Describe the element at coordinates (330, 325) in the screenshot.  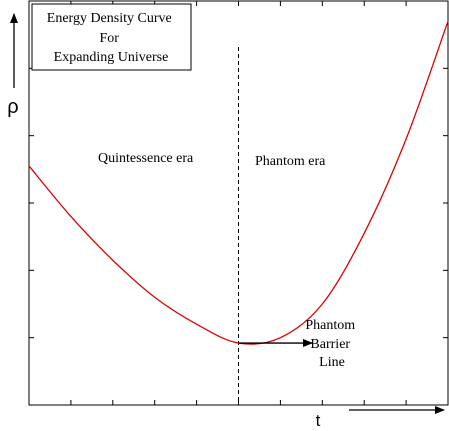
I see `barrier-label-line-1: Phantom` at that location.